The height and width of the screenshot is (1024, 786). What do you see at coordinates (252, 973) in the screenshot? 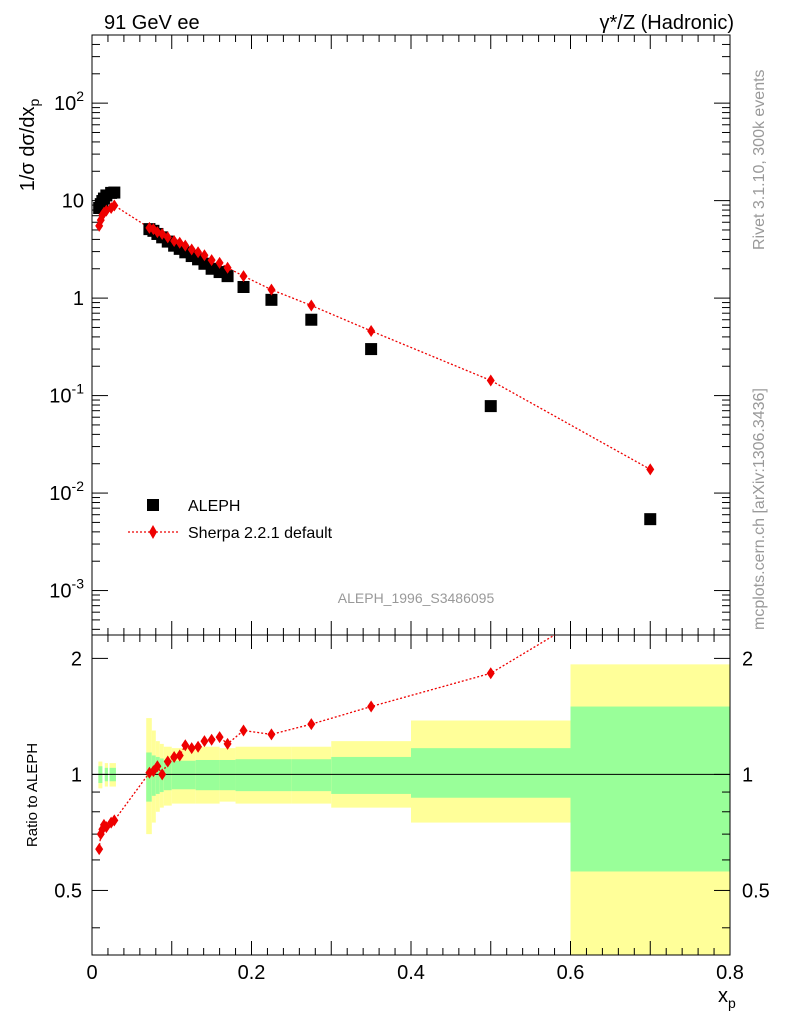
I see `ratio-xtick-label: 0.2` at bounding box center [252, 973].